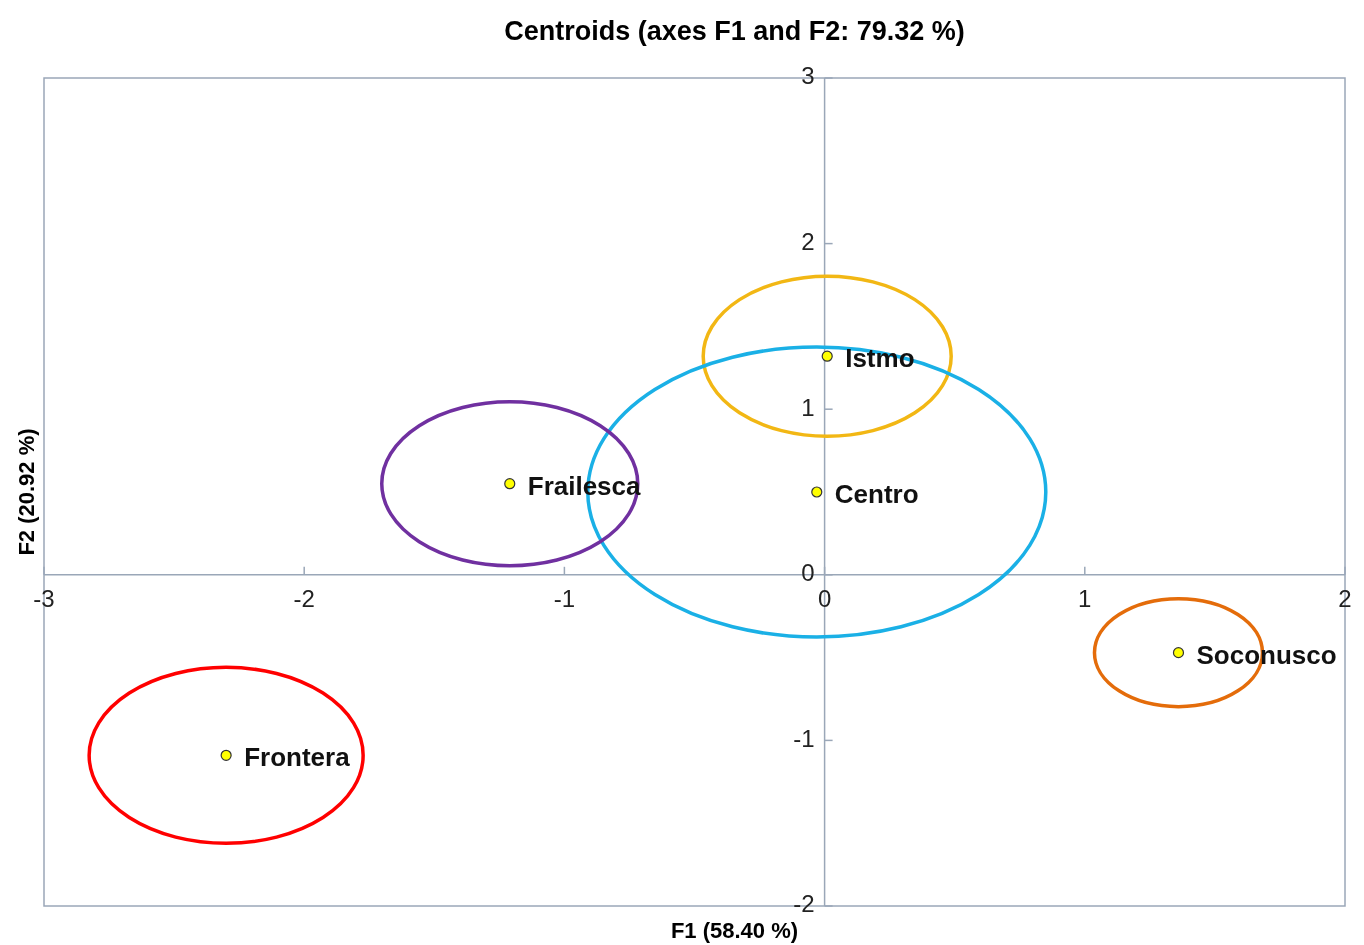 The height and width of the screenshot is (945, 1364). Describe the element at coordinates (1345, 598) in the screenshot. I see `x-tick-label: 2` at that location.